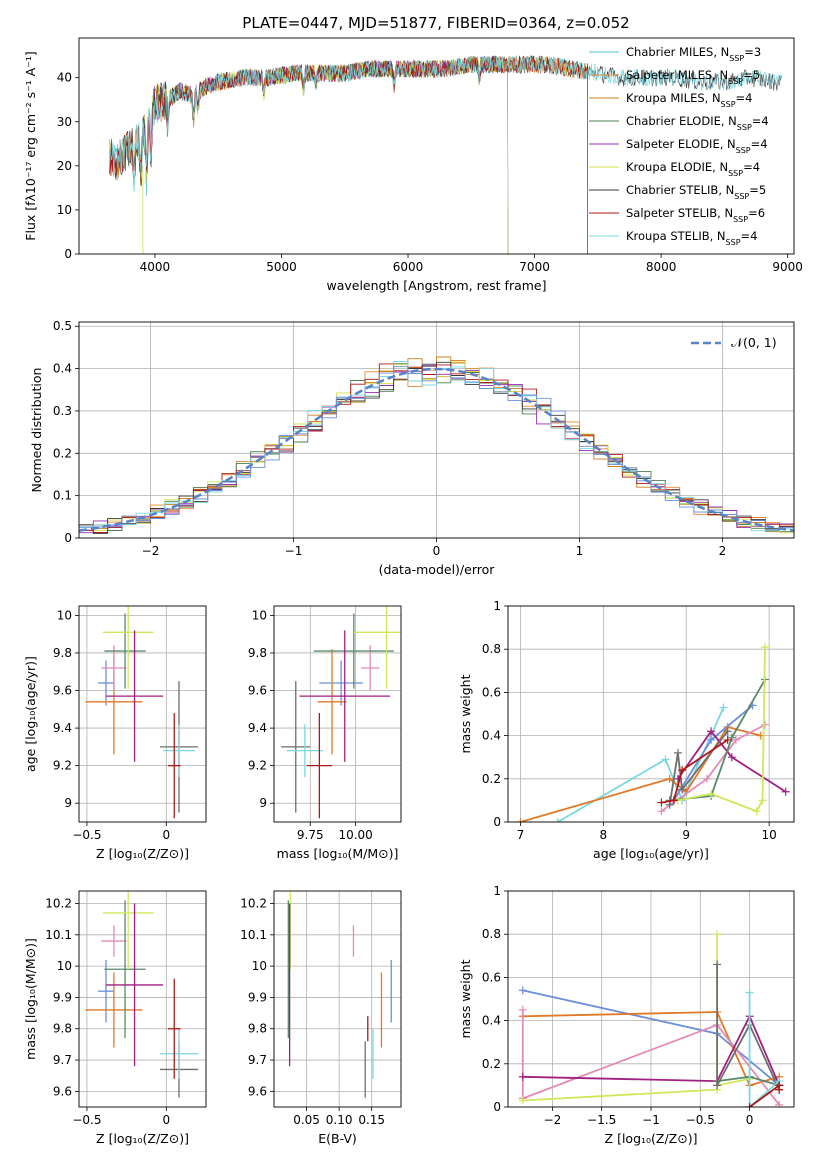 The width and height of the screenshot is (819, 1170). I want to click on x-axis-label: (data-model)/error, so click(437, 569).